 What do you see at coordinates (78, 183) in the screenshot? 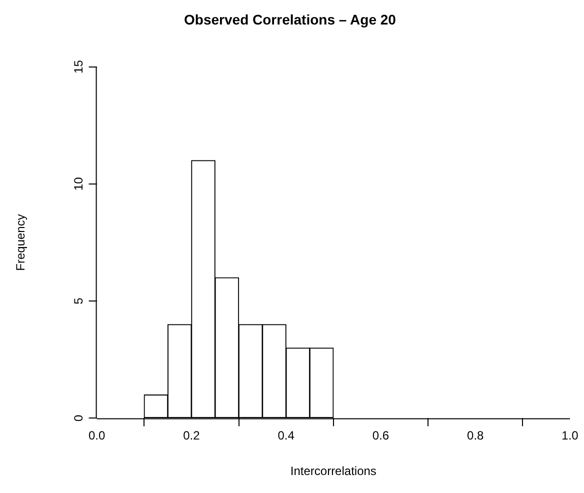
I see `y-tick-label: 10` at bounding box center [78, 183].